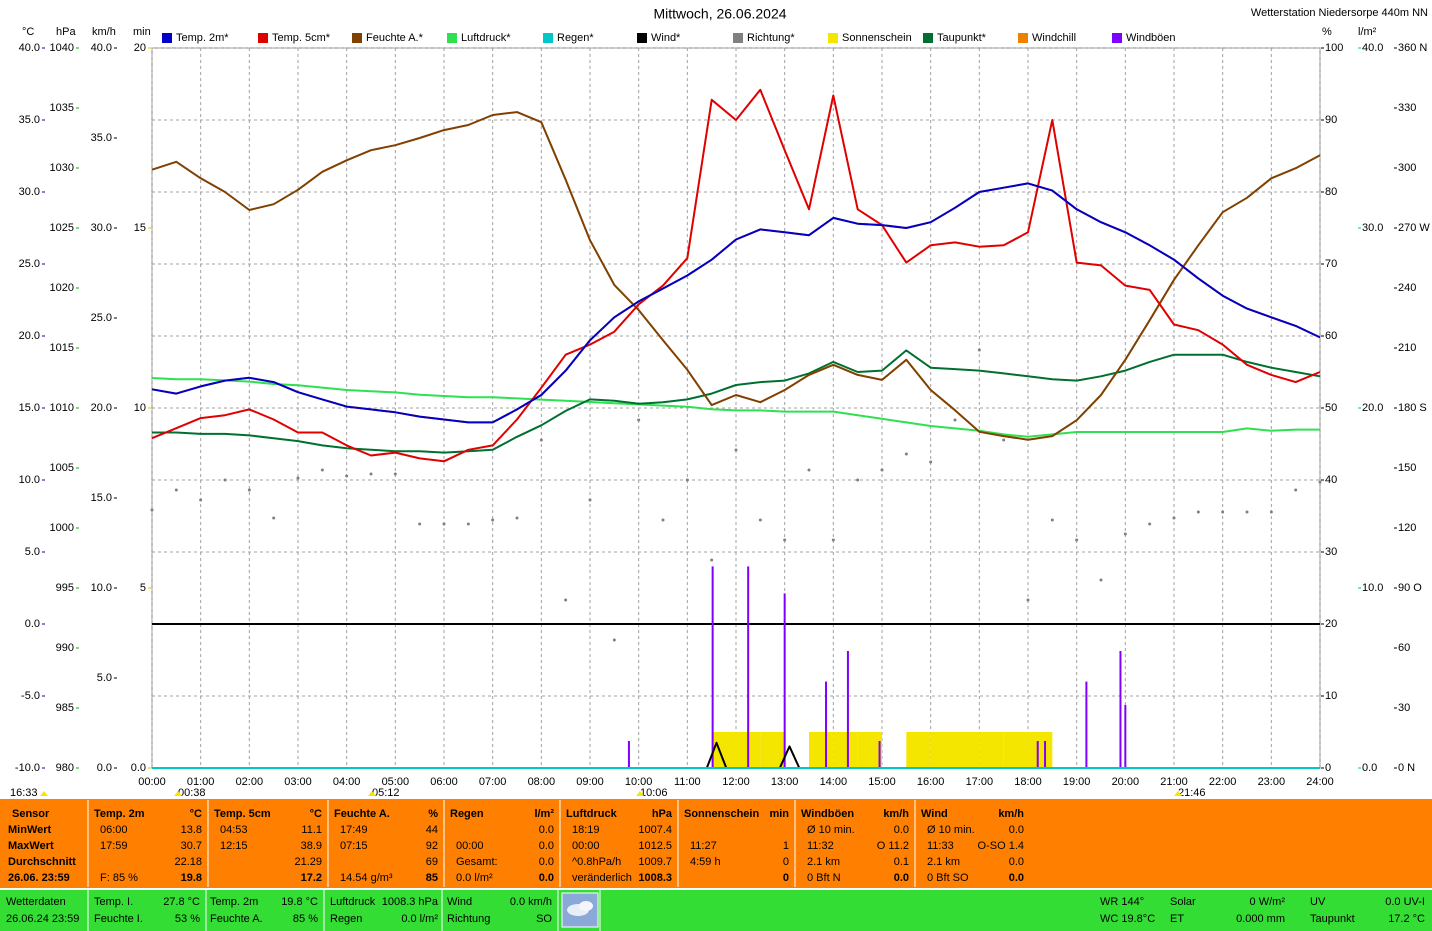  What do you see at coordinates (1127, 919) in the screenshot?
I see `status-wc: WC 19.8°C` at bounding box center [1127, 919].